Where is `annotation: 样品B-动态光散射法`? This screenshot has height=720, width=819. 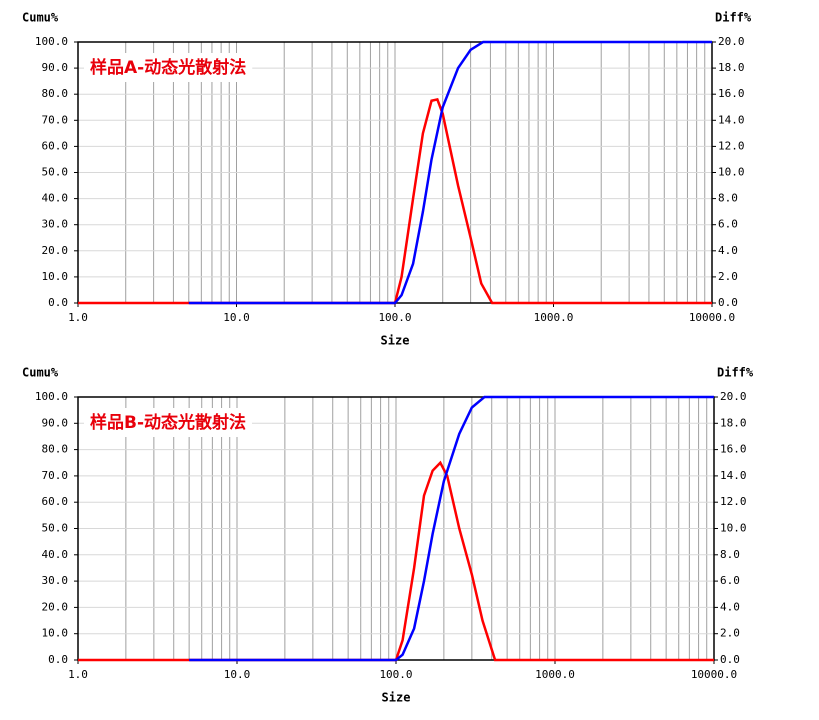
annotation: 样品B-动态光散射法 is located at coordinates (168, 422).